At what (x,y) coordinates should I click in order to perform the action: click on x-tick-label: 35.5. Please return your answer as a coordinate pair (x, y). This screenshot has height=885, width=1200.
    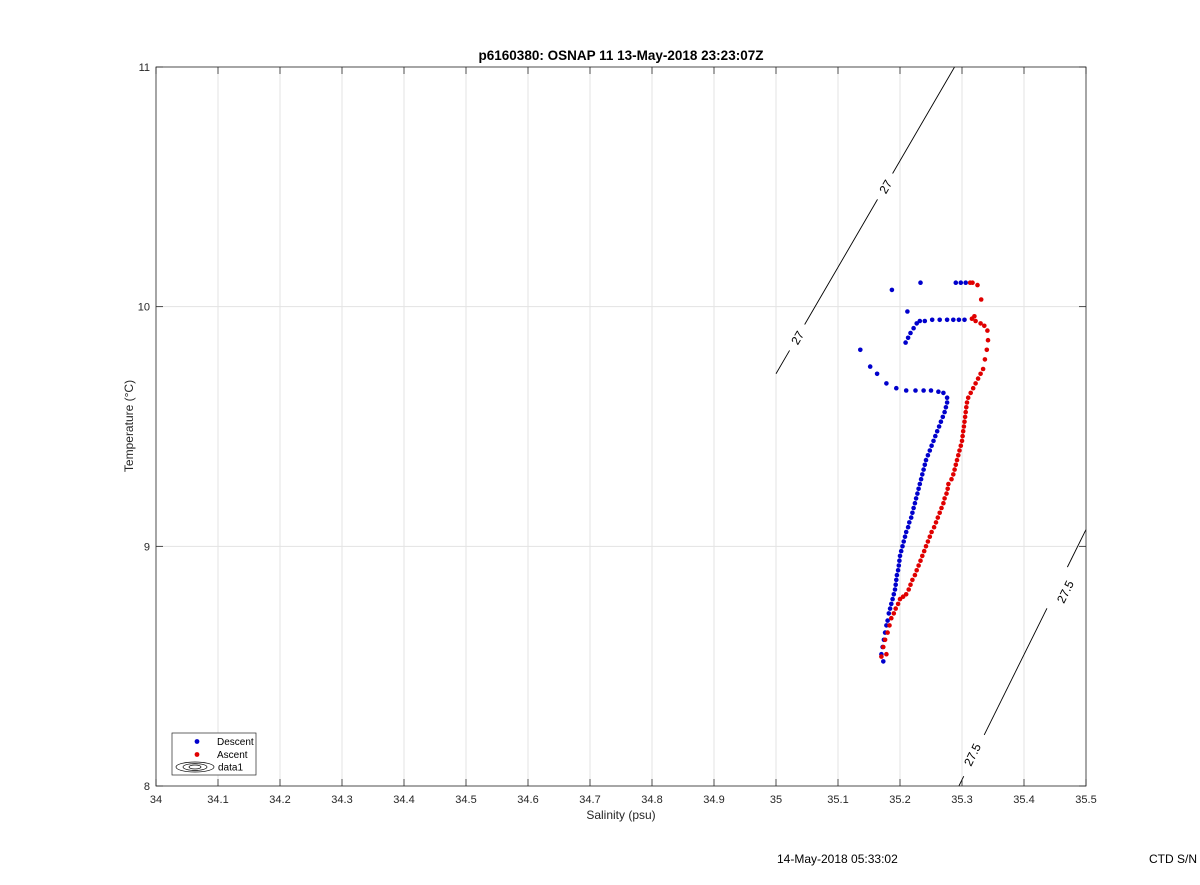
    Looking at the image, I should click on (1085, 800).